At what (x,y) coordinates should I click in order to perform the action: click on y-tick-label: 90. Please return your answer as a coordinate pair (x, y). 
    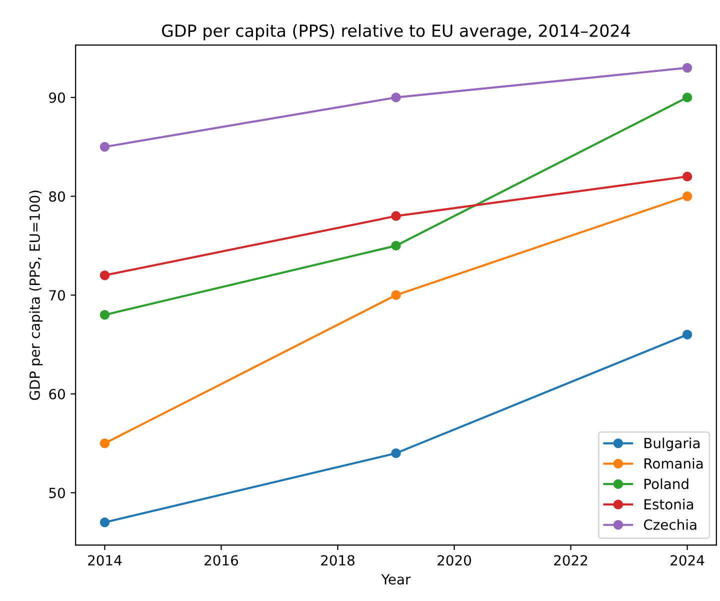
    Looking at the image, I should click on (57, 97).